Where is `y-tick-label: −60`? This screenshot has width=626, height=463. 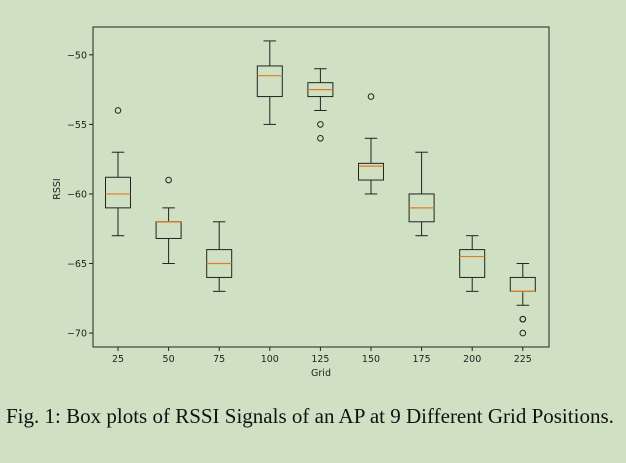 y-tick-label: −60 is located at coordinates (77, 194).